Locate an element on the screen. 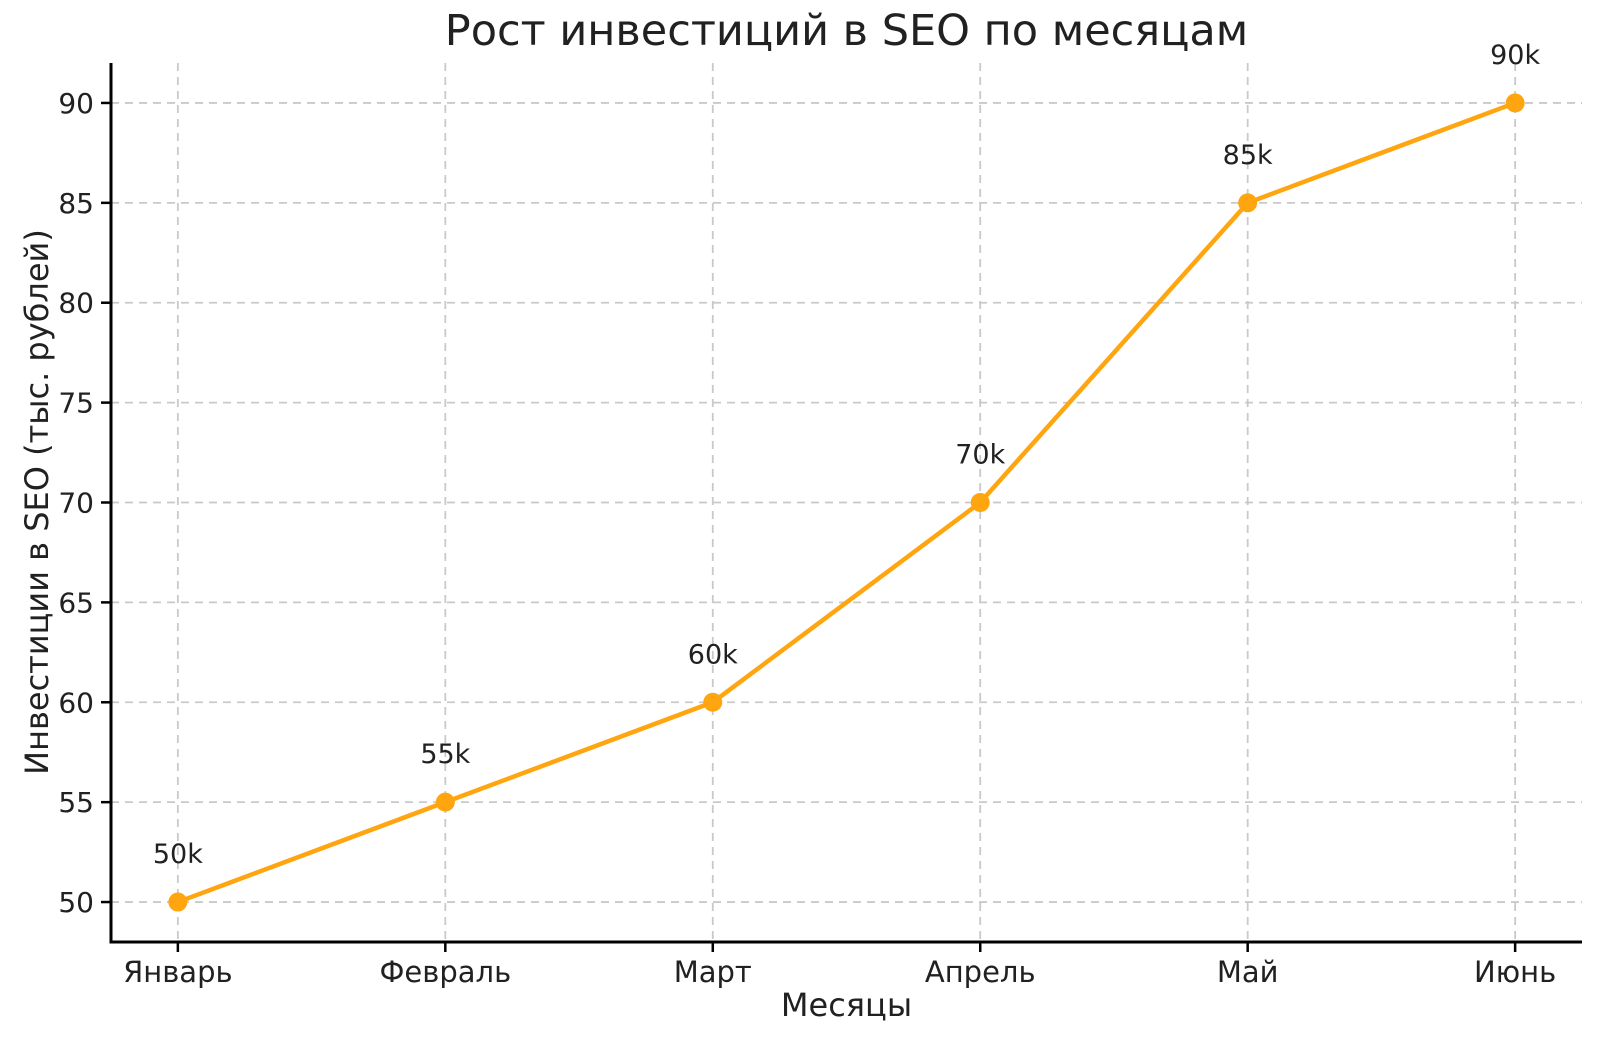 This screenshot has width=1600, height=1044. x-tick-label: Февраль is located at coordinates (445, 972).